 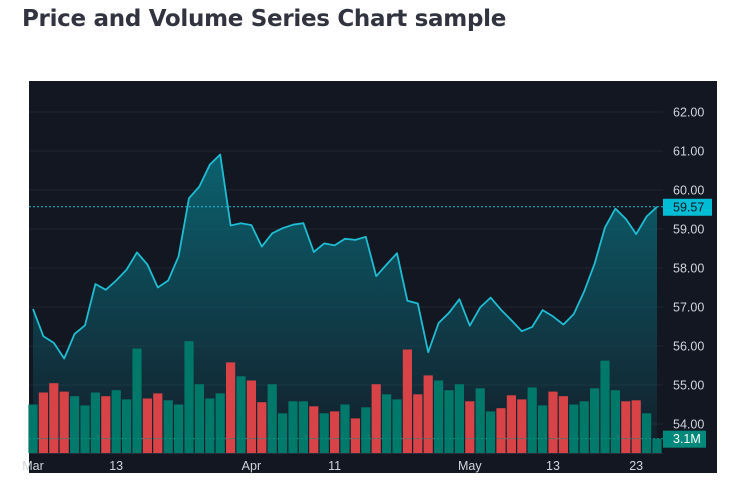 I want to click on last-volume-badge, so click(x=684, y=439).